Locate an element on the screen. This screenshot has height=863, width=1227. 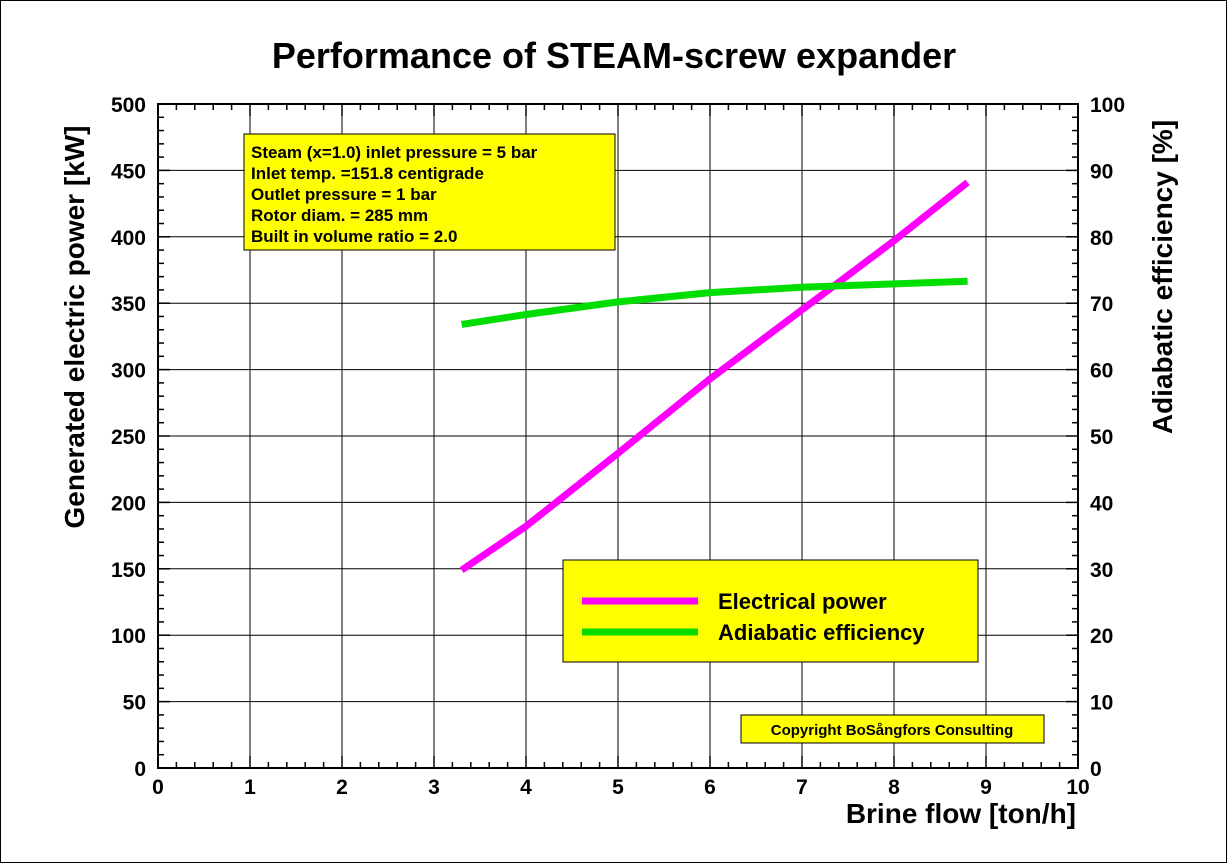
y-tick-label: 350 is located at coordinates (128, 304).